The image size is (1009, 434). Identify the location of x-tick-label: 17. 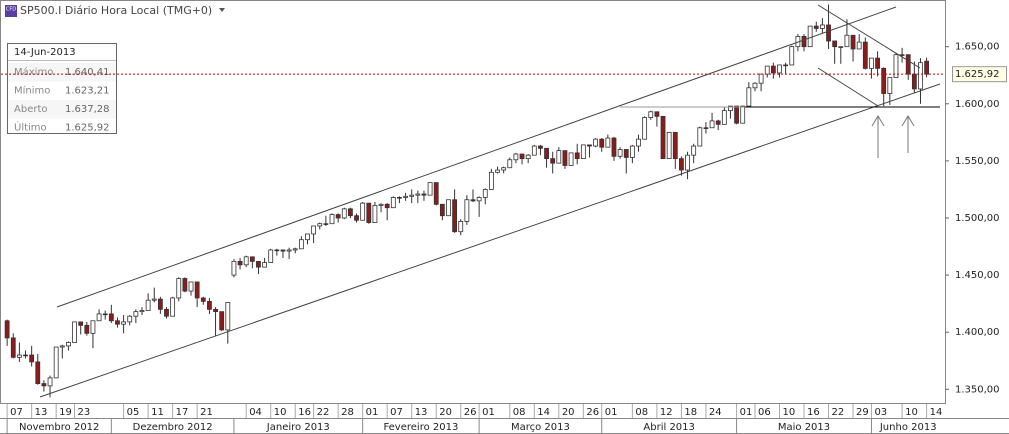
(182, 412).